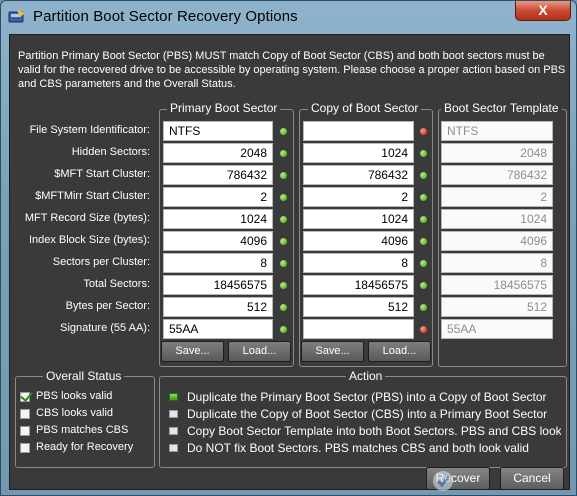  What do you see at coordinates (358, 197) in the screenshot?
I see `copy-field: 2` at bounding box center [358, 197].